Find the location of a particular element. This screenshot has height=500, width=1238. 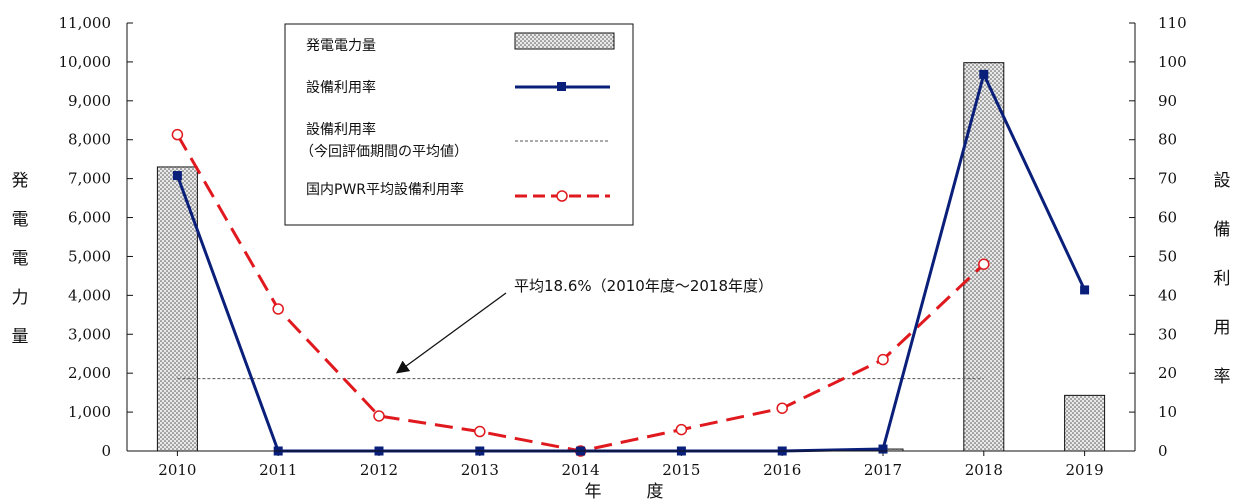

average-annotation: 平均18.6%（2010年度～2018年度） is located at coordinates (584, 325).